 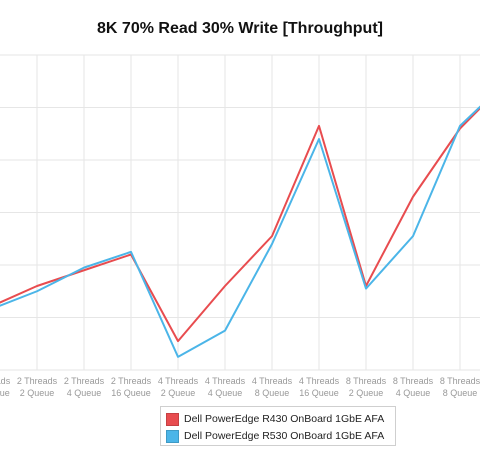 What do you see at coordinates (172, 419) in the screenshot?
I see `legend-swatch-r430` at bounding box center [172, 419].